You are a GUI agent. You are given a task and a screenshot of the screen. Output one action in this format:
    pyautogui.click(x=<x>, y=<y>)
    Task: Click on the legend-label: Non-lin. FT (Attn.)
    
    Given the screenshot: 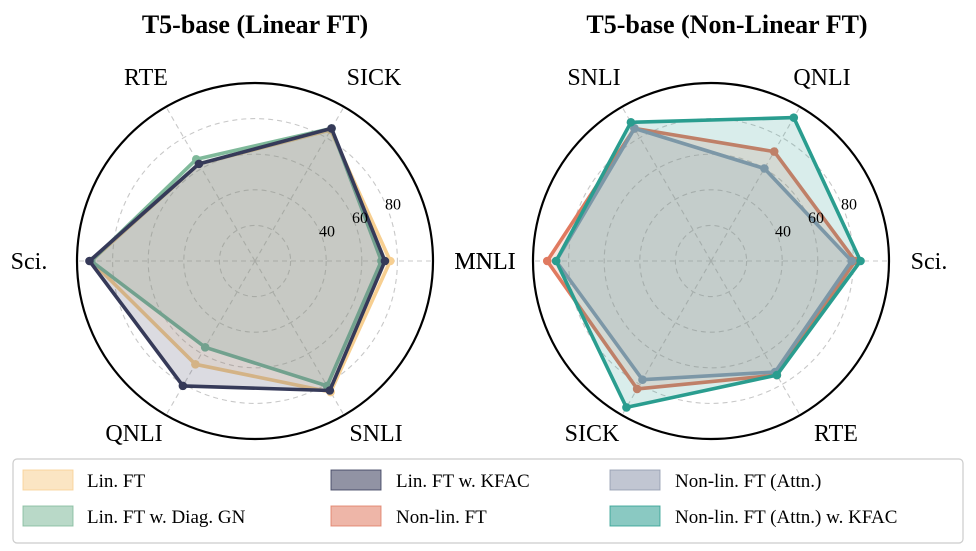 What is the action you would take?
    pyautogui.click(x=748, y=481)
    